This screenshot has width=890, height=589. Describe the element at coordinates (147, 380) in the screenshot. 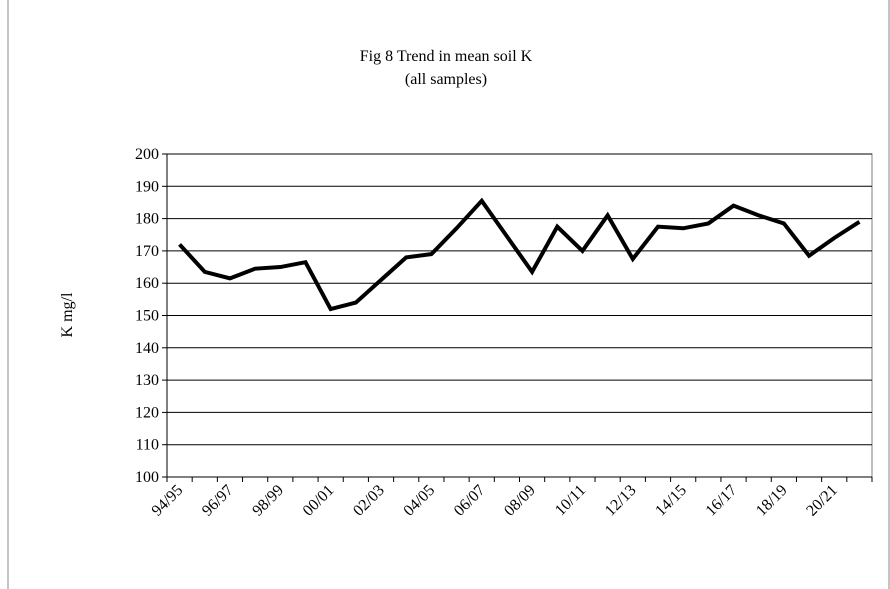

I see `y-tick-label: 130` at that location.